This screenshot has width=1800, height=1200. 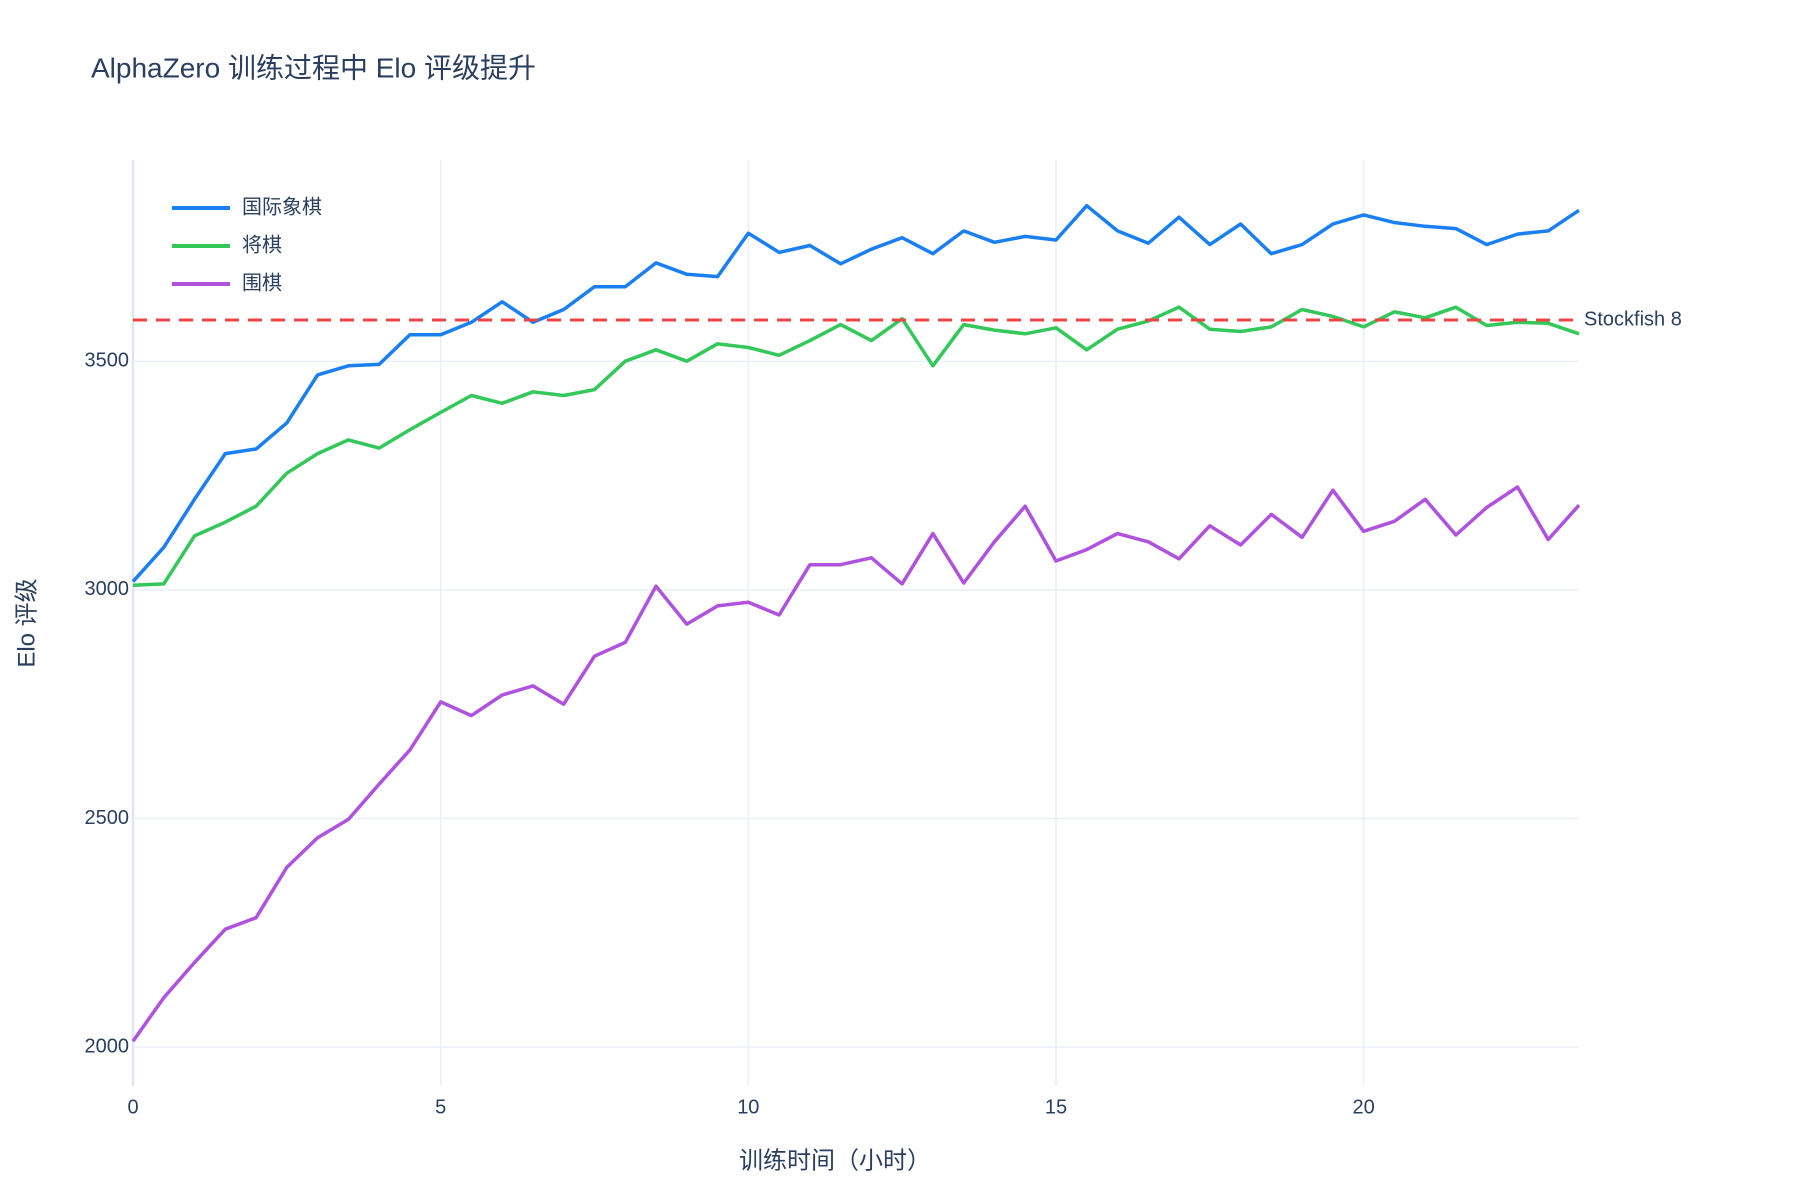 What do you see at coordinates (107, 818) in the screenshot?
I see `y-tick-label: 2500` at bounding box center [107, 818].